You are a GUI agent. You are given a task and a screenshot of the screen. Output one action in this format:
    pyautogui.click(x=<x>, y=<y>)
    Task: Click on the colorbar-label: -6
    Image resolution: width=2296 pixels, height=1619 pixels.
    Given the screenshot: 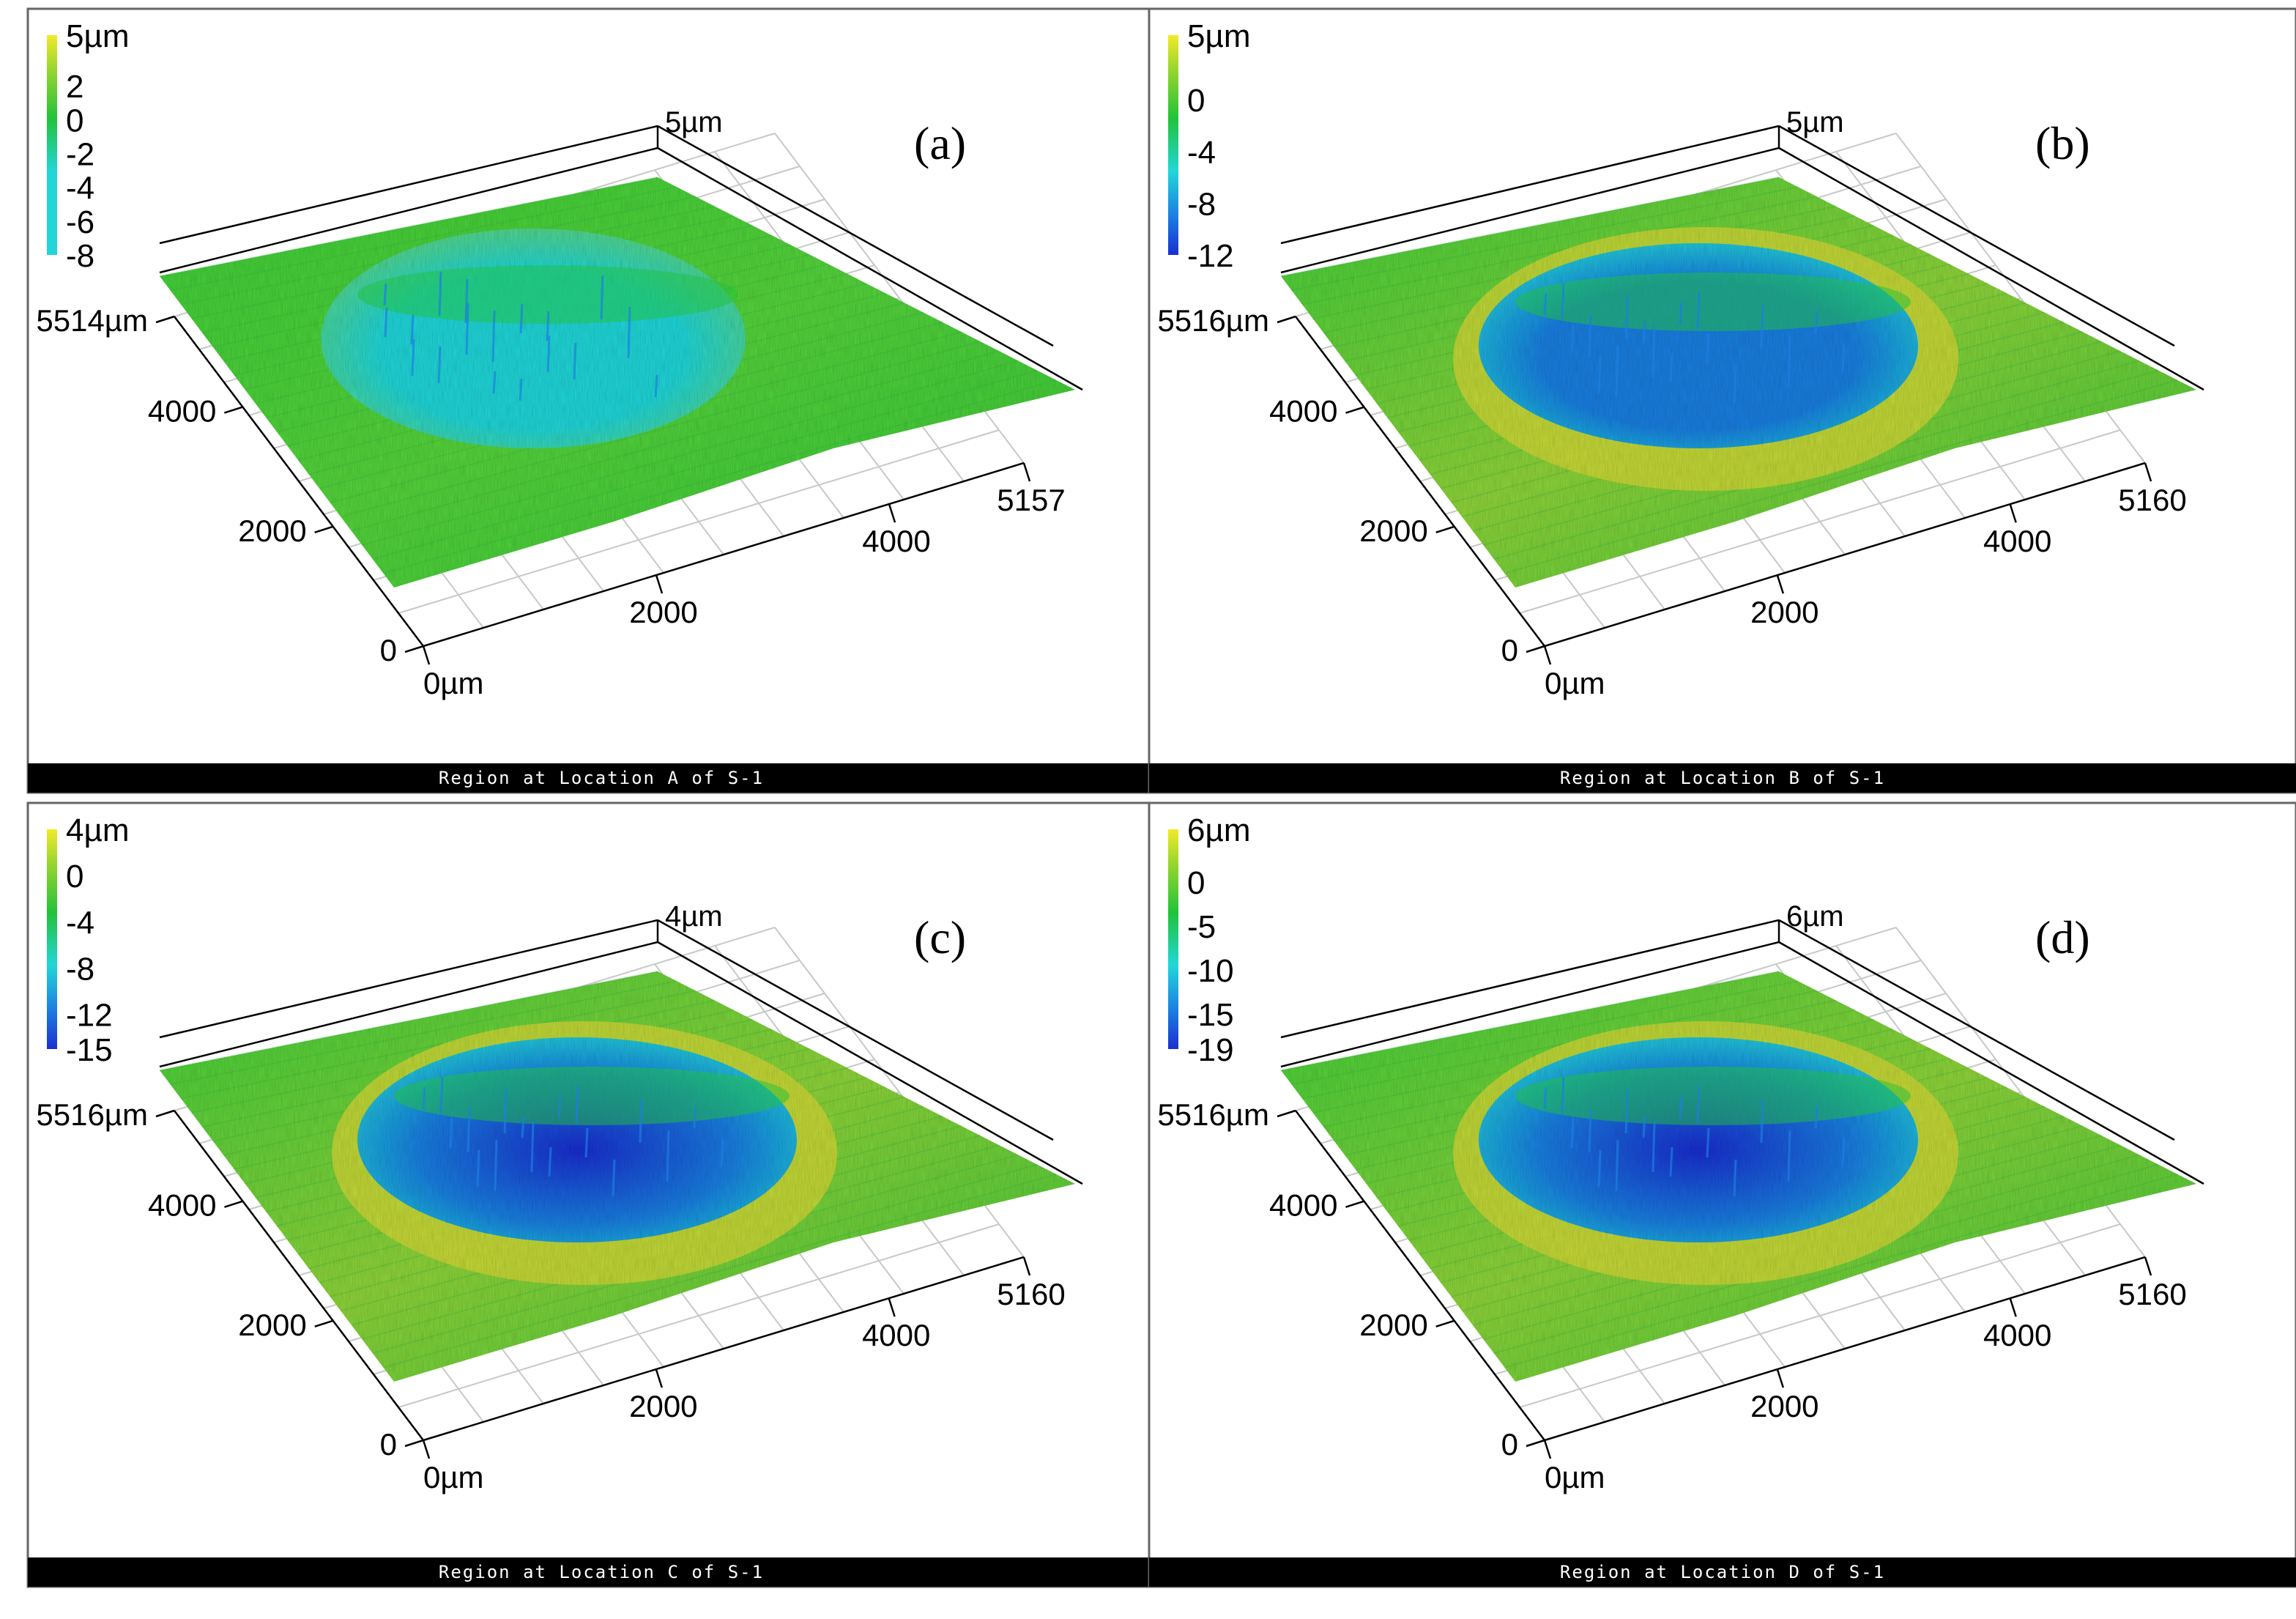 What is the action you would take?
    pyautogui.click(x=80, y=222)
    